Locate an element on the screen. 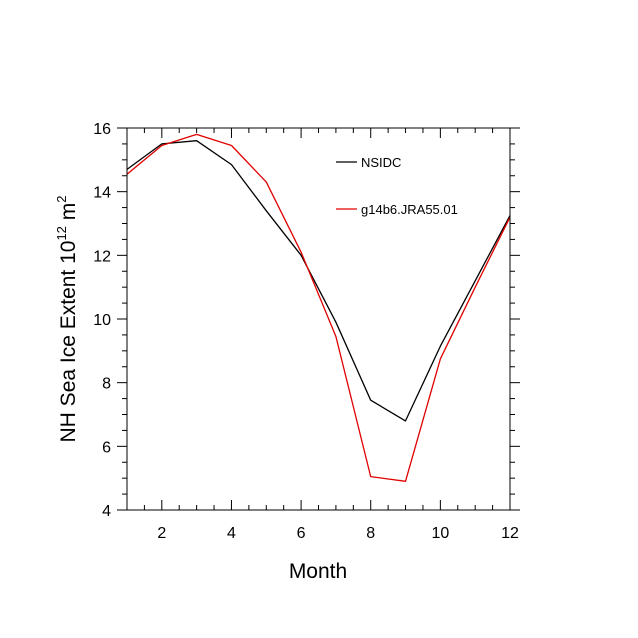  legend-label: NSIDC is located at coordinates (381, 162).